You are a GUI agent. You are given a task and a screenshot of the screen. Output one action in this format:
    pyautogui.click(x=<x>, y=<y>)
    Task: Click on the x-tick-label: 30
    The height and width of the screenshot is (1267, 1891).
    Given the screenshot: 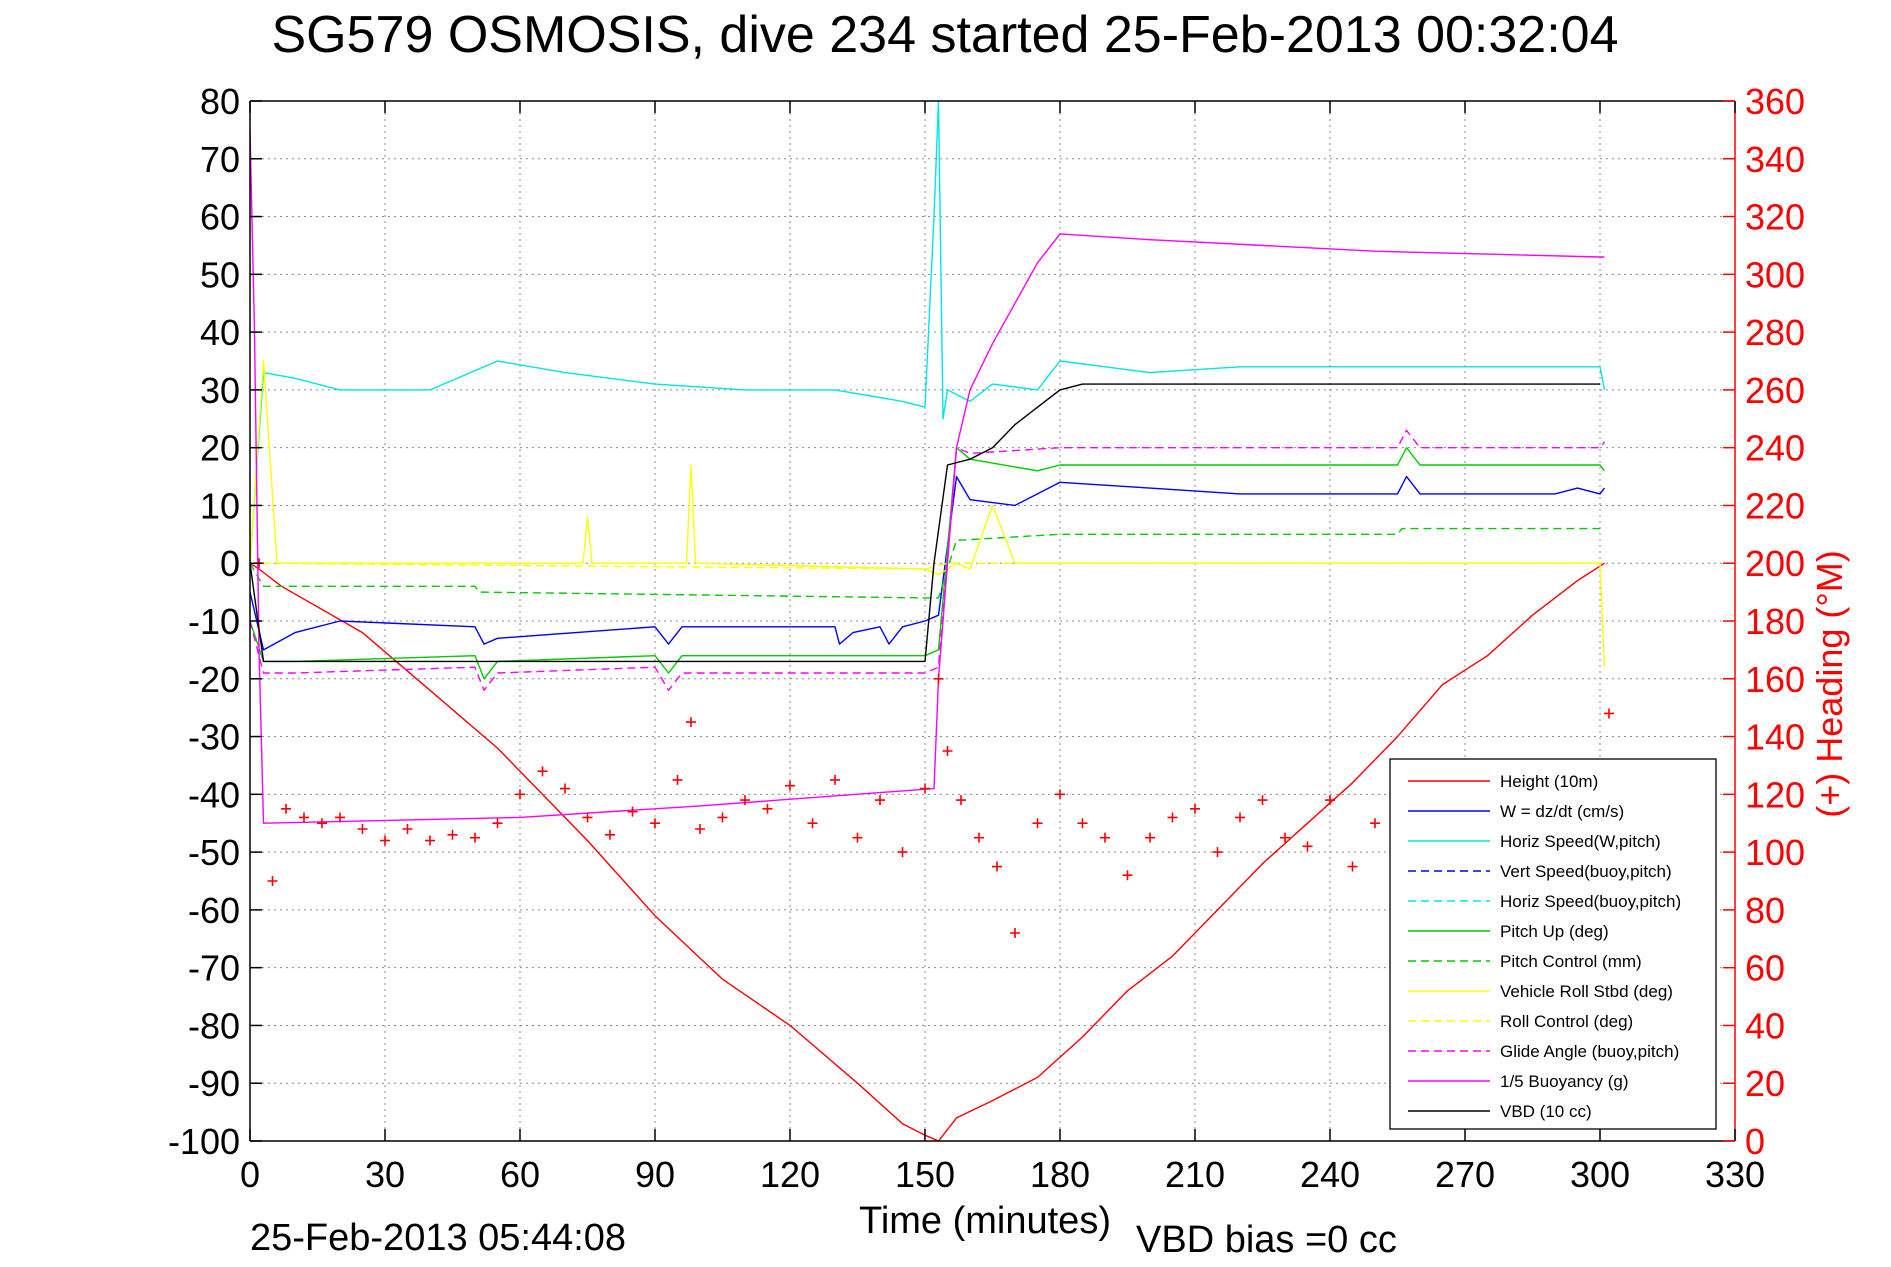 What is the action you would take?
    pyautogui.click(x=385, y=1174)
    